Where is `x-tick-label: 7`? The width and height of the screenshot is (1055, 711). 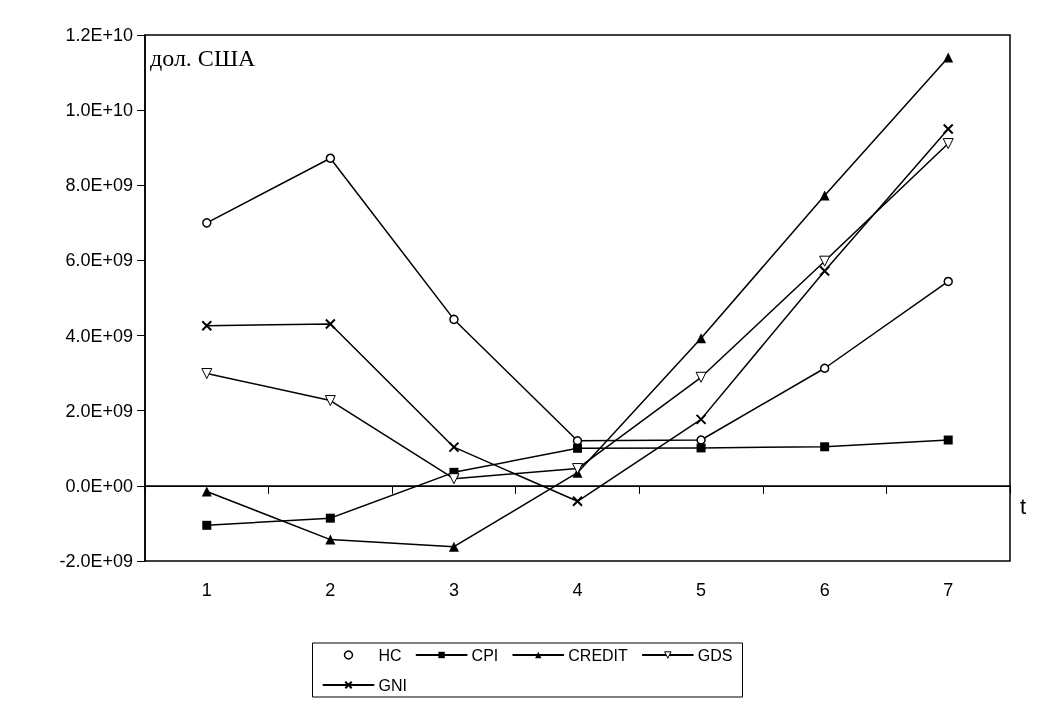 x-tick-label: 7 is located at coordinates (948, 590).